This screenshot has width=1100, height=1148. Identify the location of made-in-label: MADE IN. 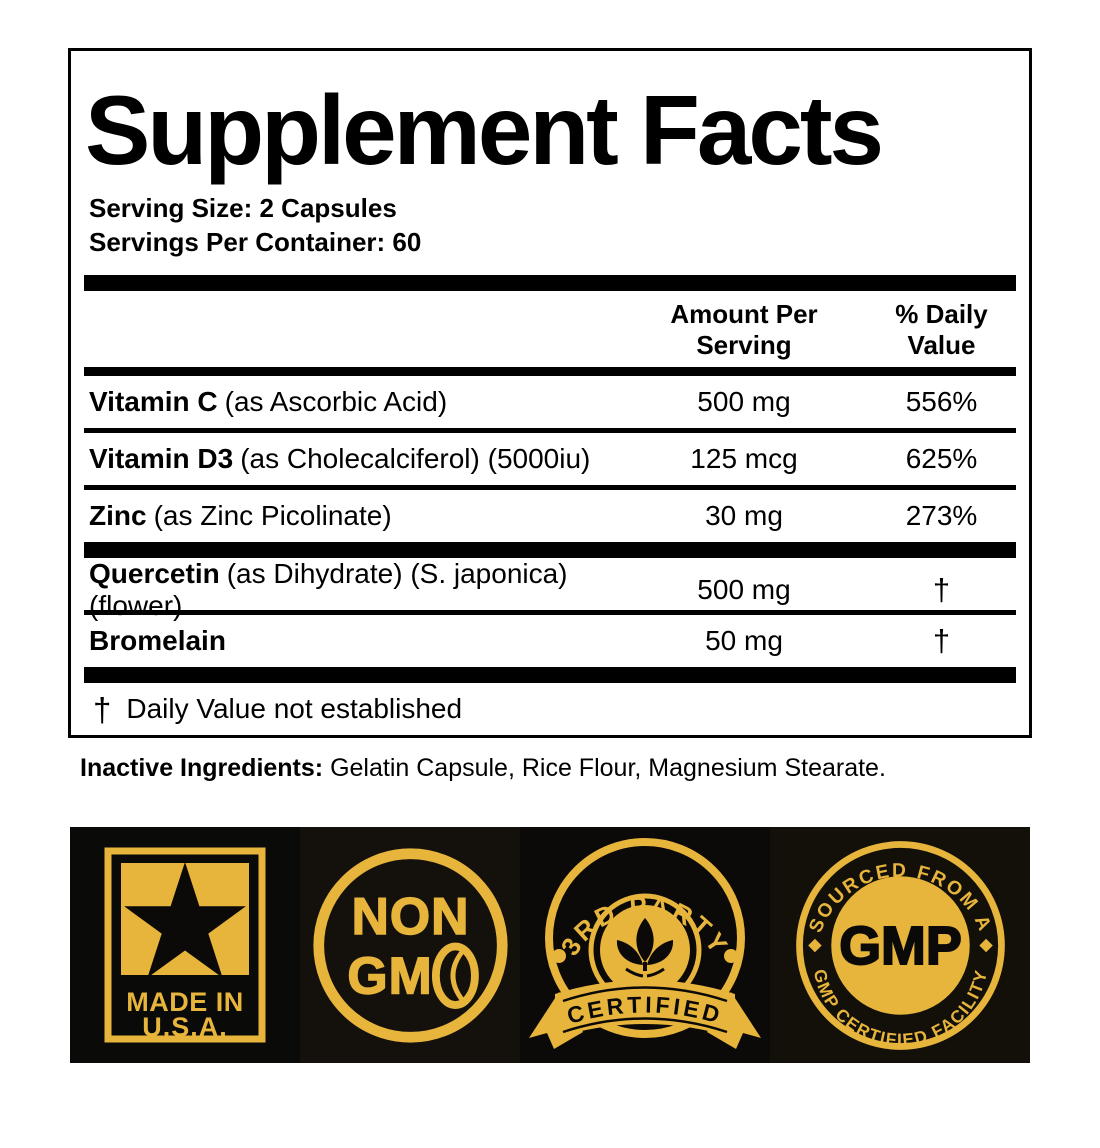
(185, 1002).